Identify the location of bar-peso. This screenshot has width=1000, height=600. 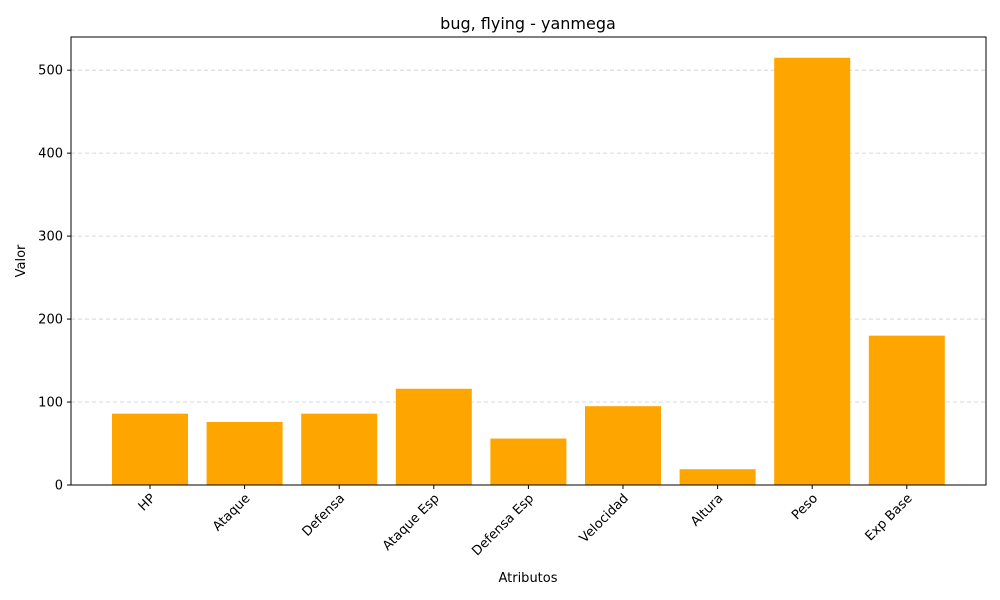
(812, 271).